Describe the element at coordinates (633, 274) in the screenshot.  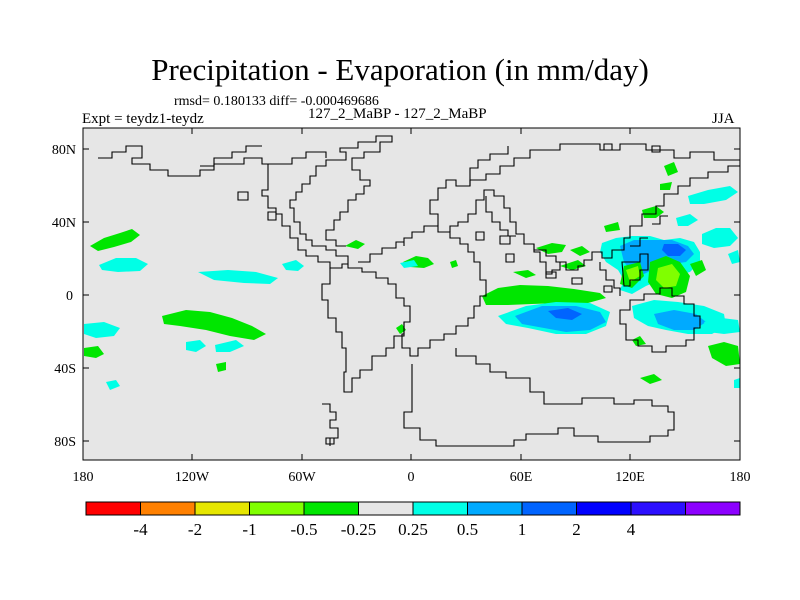
I see `field-yellow-green` at that location.